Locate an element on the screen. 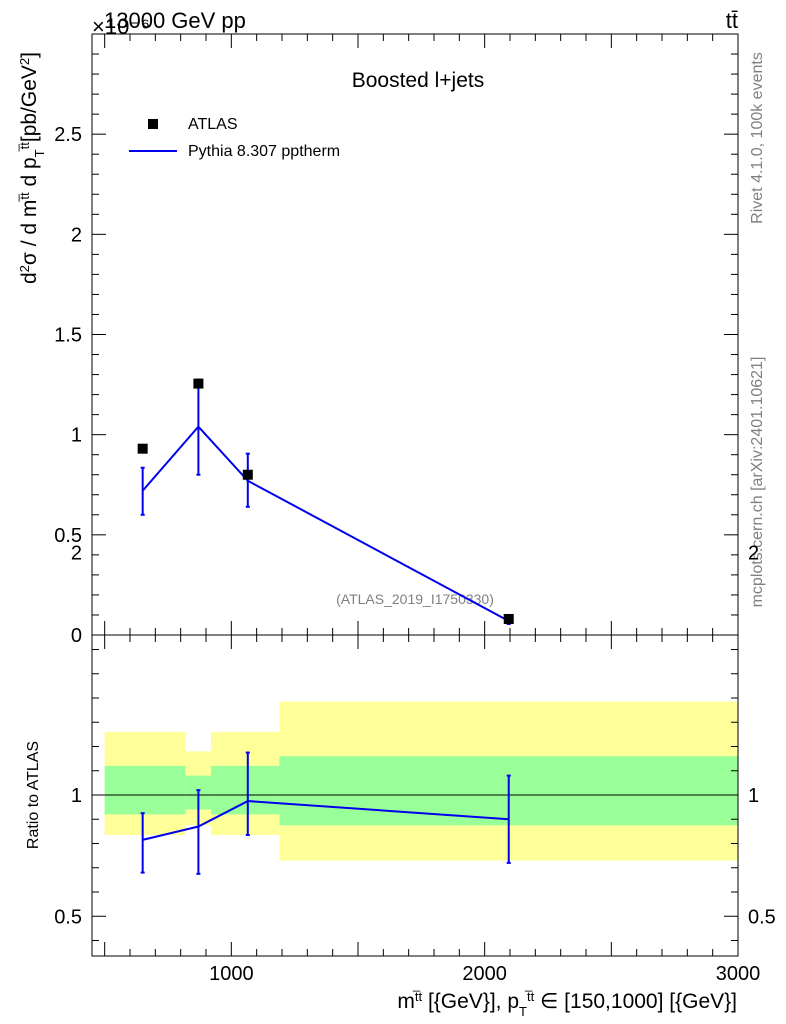 The image size is (786, 1024). ratio-y-tick-label: 0.5 is located at coordinates (68, 917).